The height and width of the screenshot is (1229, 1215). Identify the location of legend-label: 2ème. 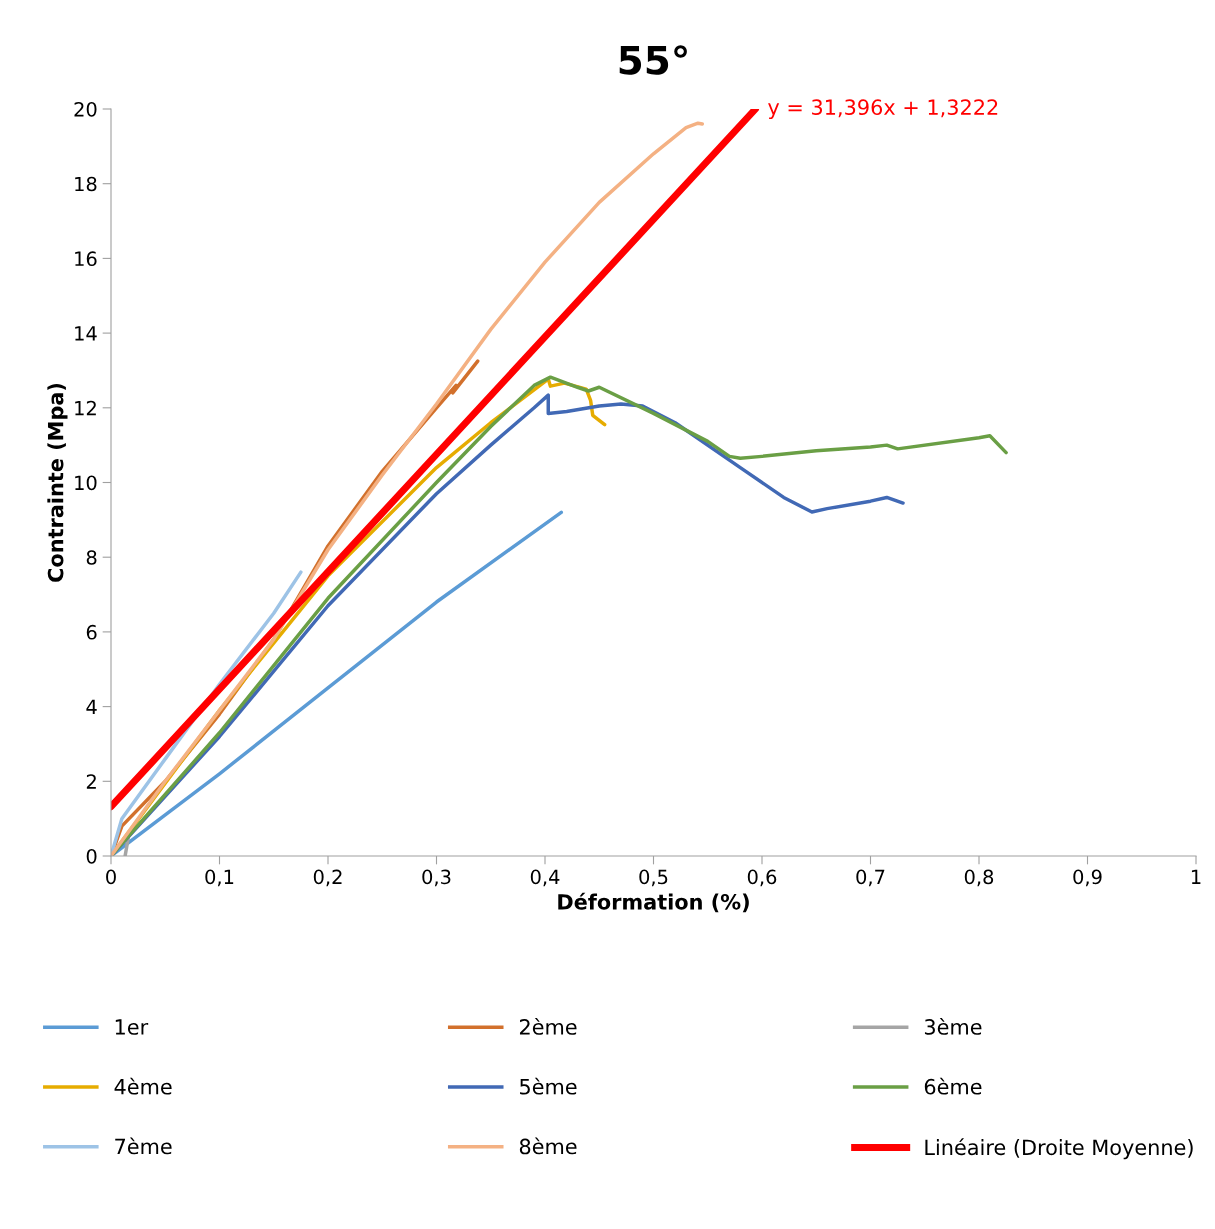
(548, 1026).